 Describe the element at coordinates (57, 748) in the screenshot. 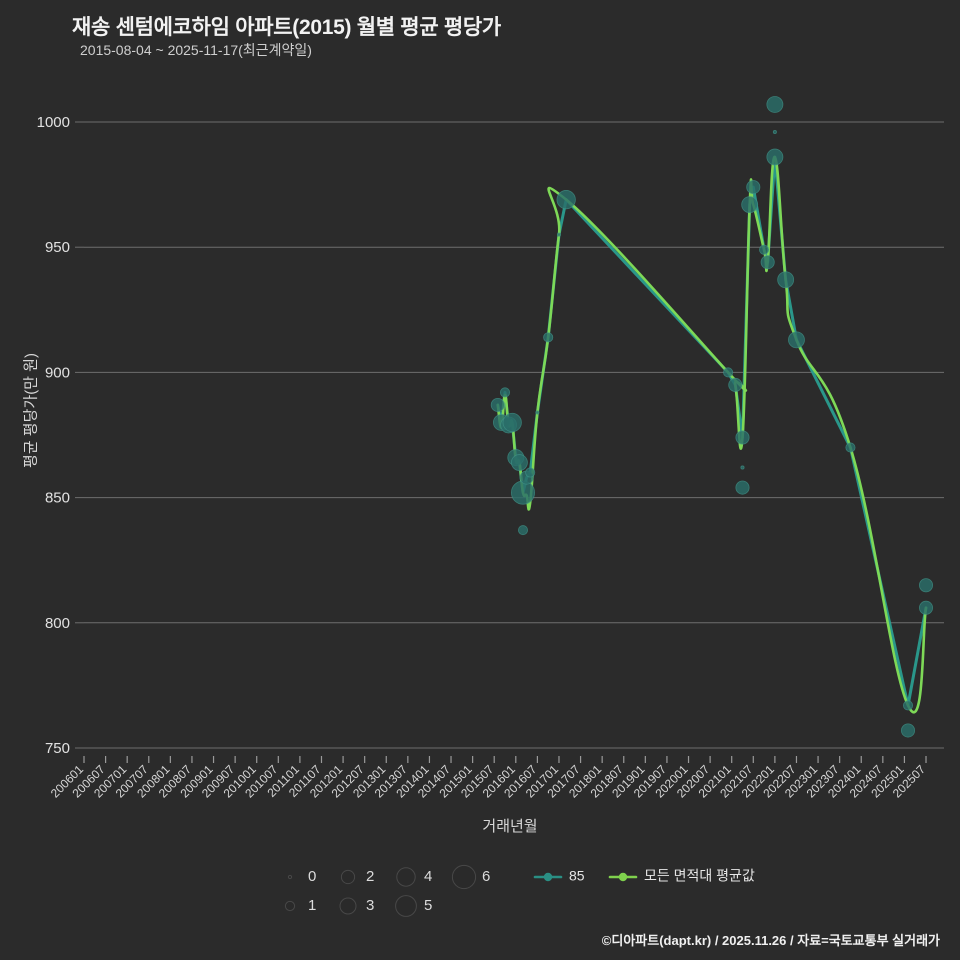

I see `ytick-label: 750` at that location.